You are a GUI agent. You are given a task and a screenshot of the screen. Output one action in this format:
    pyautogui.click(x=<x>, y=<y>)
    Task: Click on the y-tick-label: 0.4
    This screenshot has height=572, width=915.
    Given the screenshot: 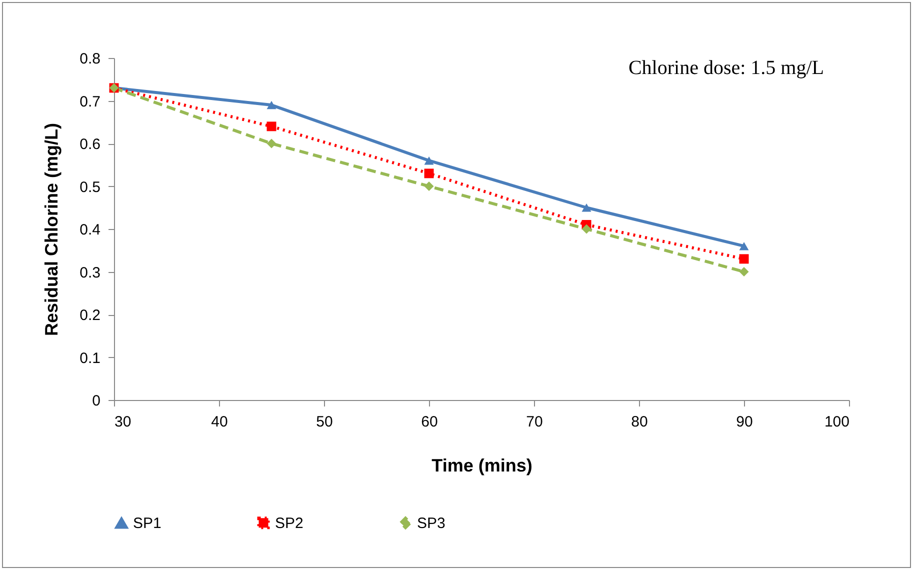 What is the action you would take?
    pyautogui.click(x=90, y=230)
    